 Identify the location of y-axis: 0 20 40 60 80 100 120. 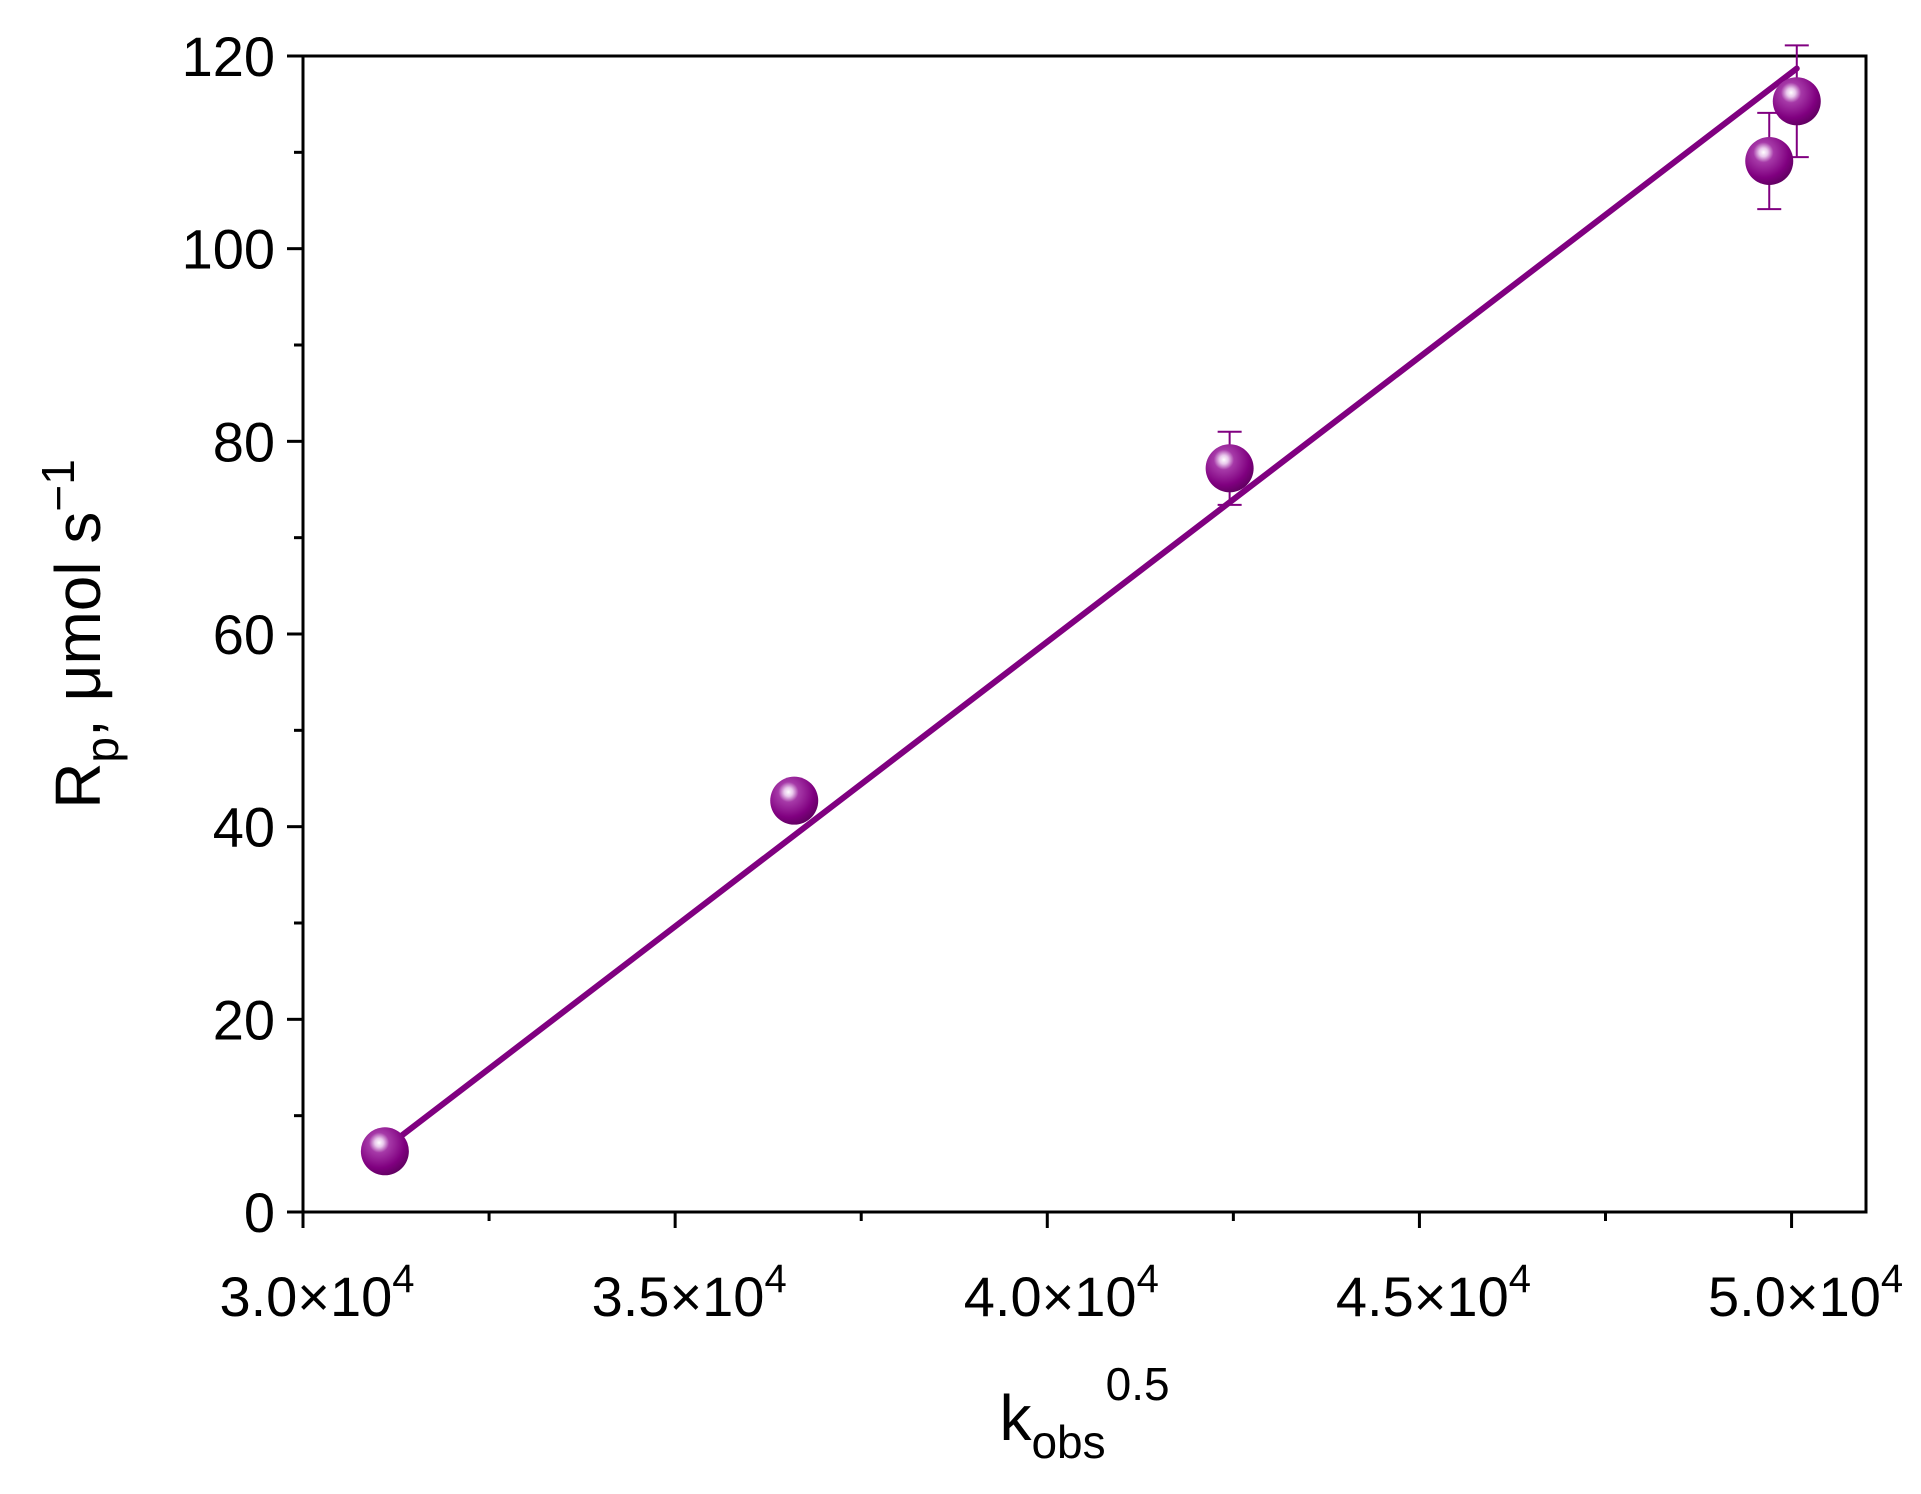
(242, 634).